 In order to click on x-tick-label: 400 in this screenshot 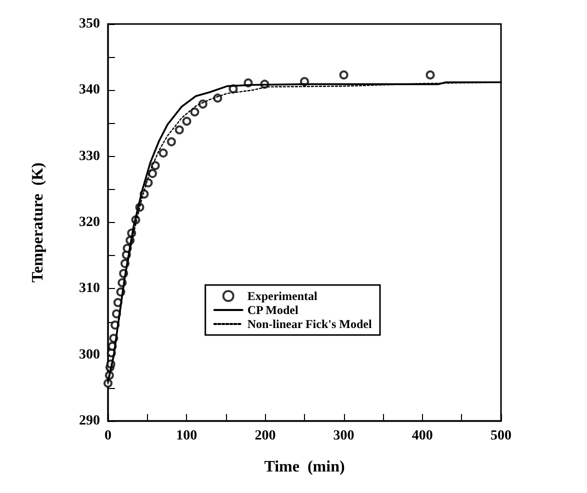, I will do `click(422, 436)`.